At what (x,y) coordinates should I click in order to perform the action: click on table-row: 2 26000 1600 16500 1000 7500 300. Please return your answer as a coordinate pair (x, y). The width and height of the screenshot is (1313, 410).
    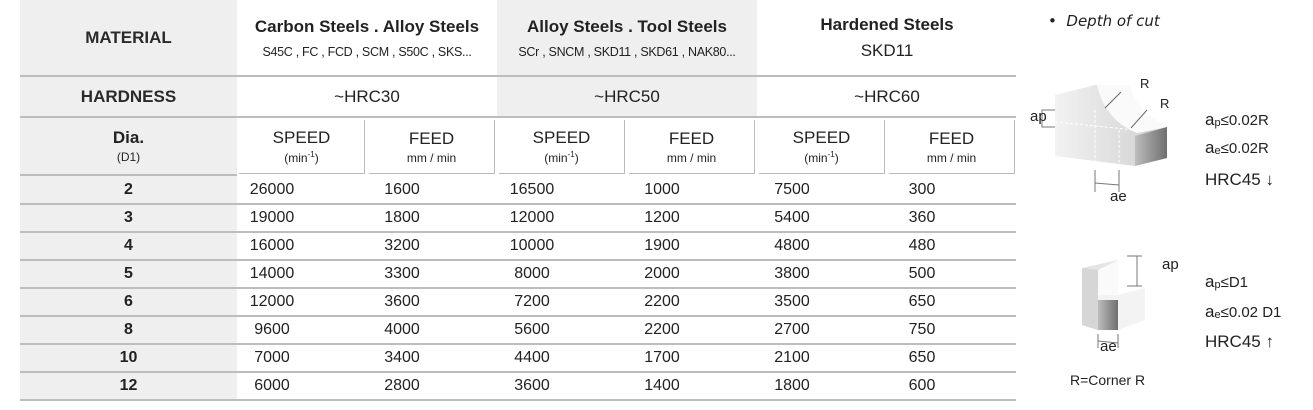
    Looking at the image, I should click on (518, 191).